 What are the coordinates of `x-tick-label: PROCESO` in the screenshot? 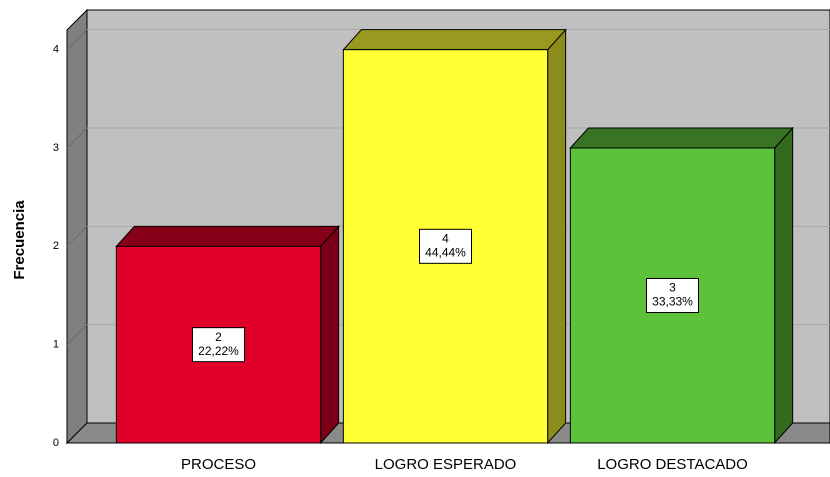 It's located at (218, 464).